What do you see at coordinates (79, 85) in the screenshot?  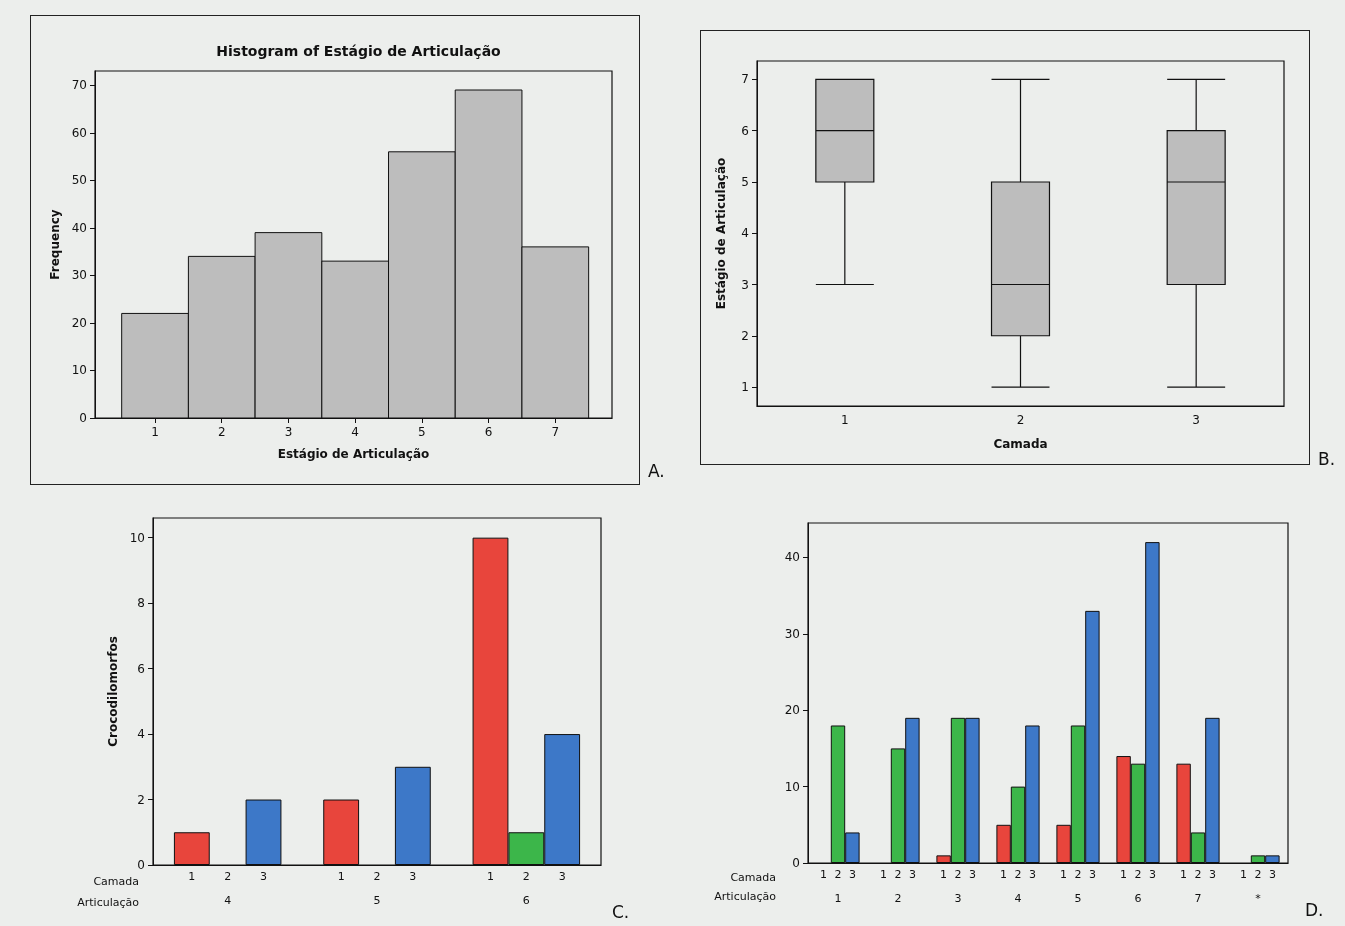 I see `y-tick-label: 70` at bounding box center [79, 85].